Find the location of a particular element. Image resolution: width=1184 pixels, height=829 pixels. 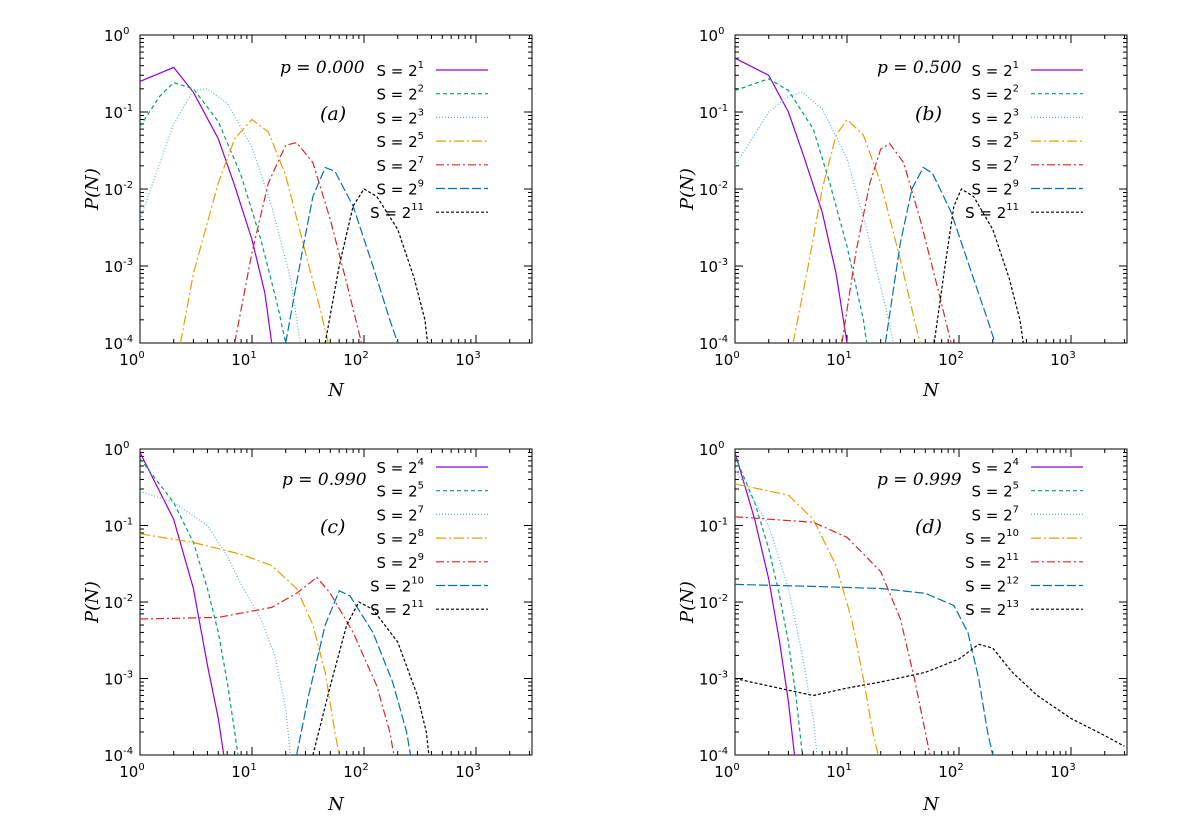

legend-label: S = 212 is located at coordinates (992, 586).